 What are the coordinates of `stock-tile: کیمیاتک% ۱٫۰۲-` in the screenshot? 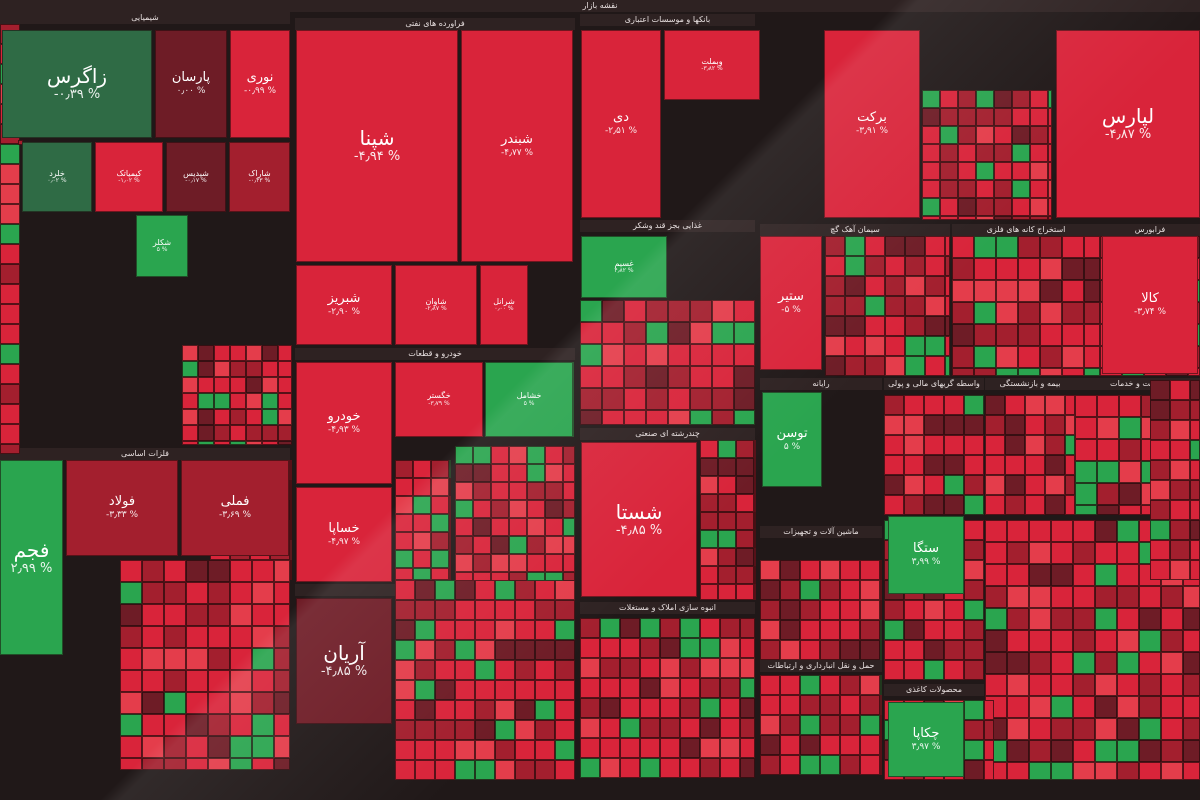 It's located at (129, 177).